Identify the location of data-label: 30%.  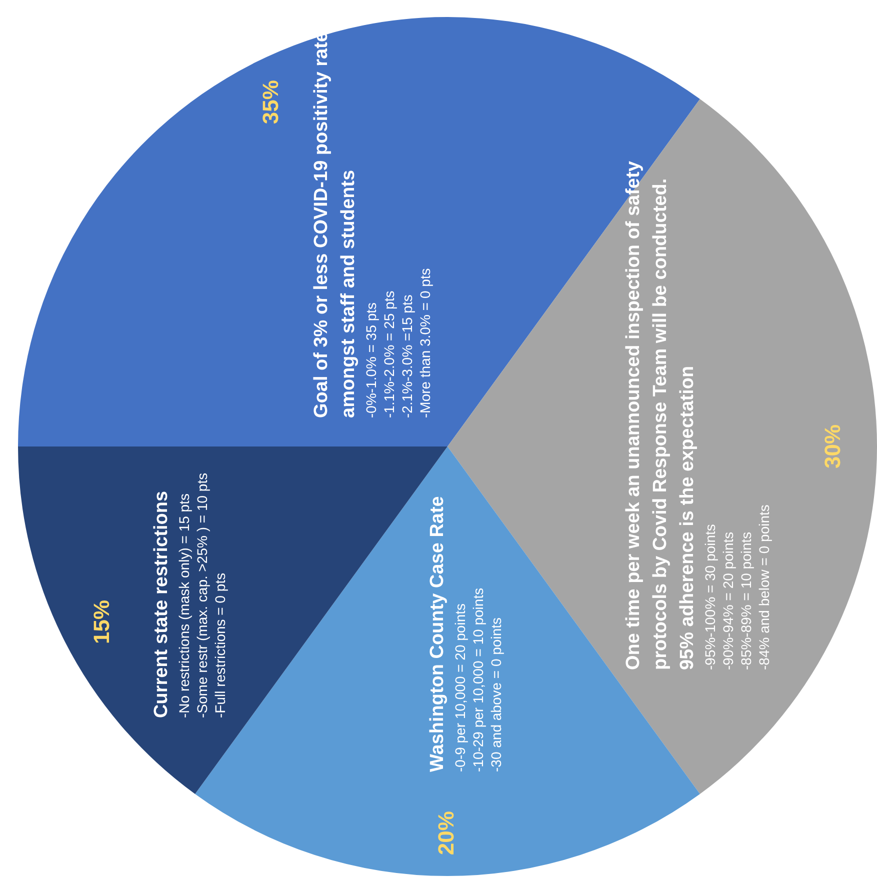
(833, 446).